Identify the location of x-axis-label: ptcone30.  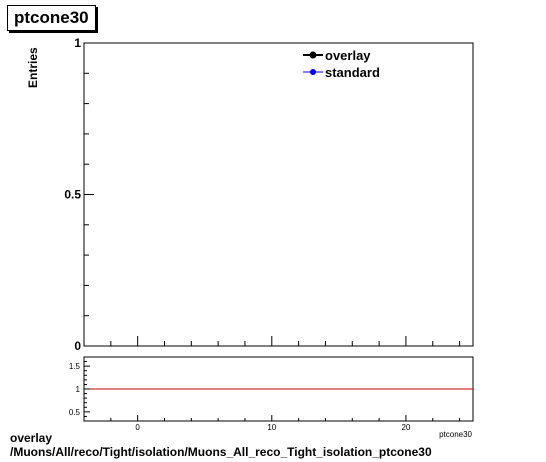
(455, 434).